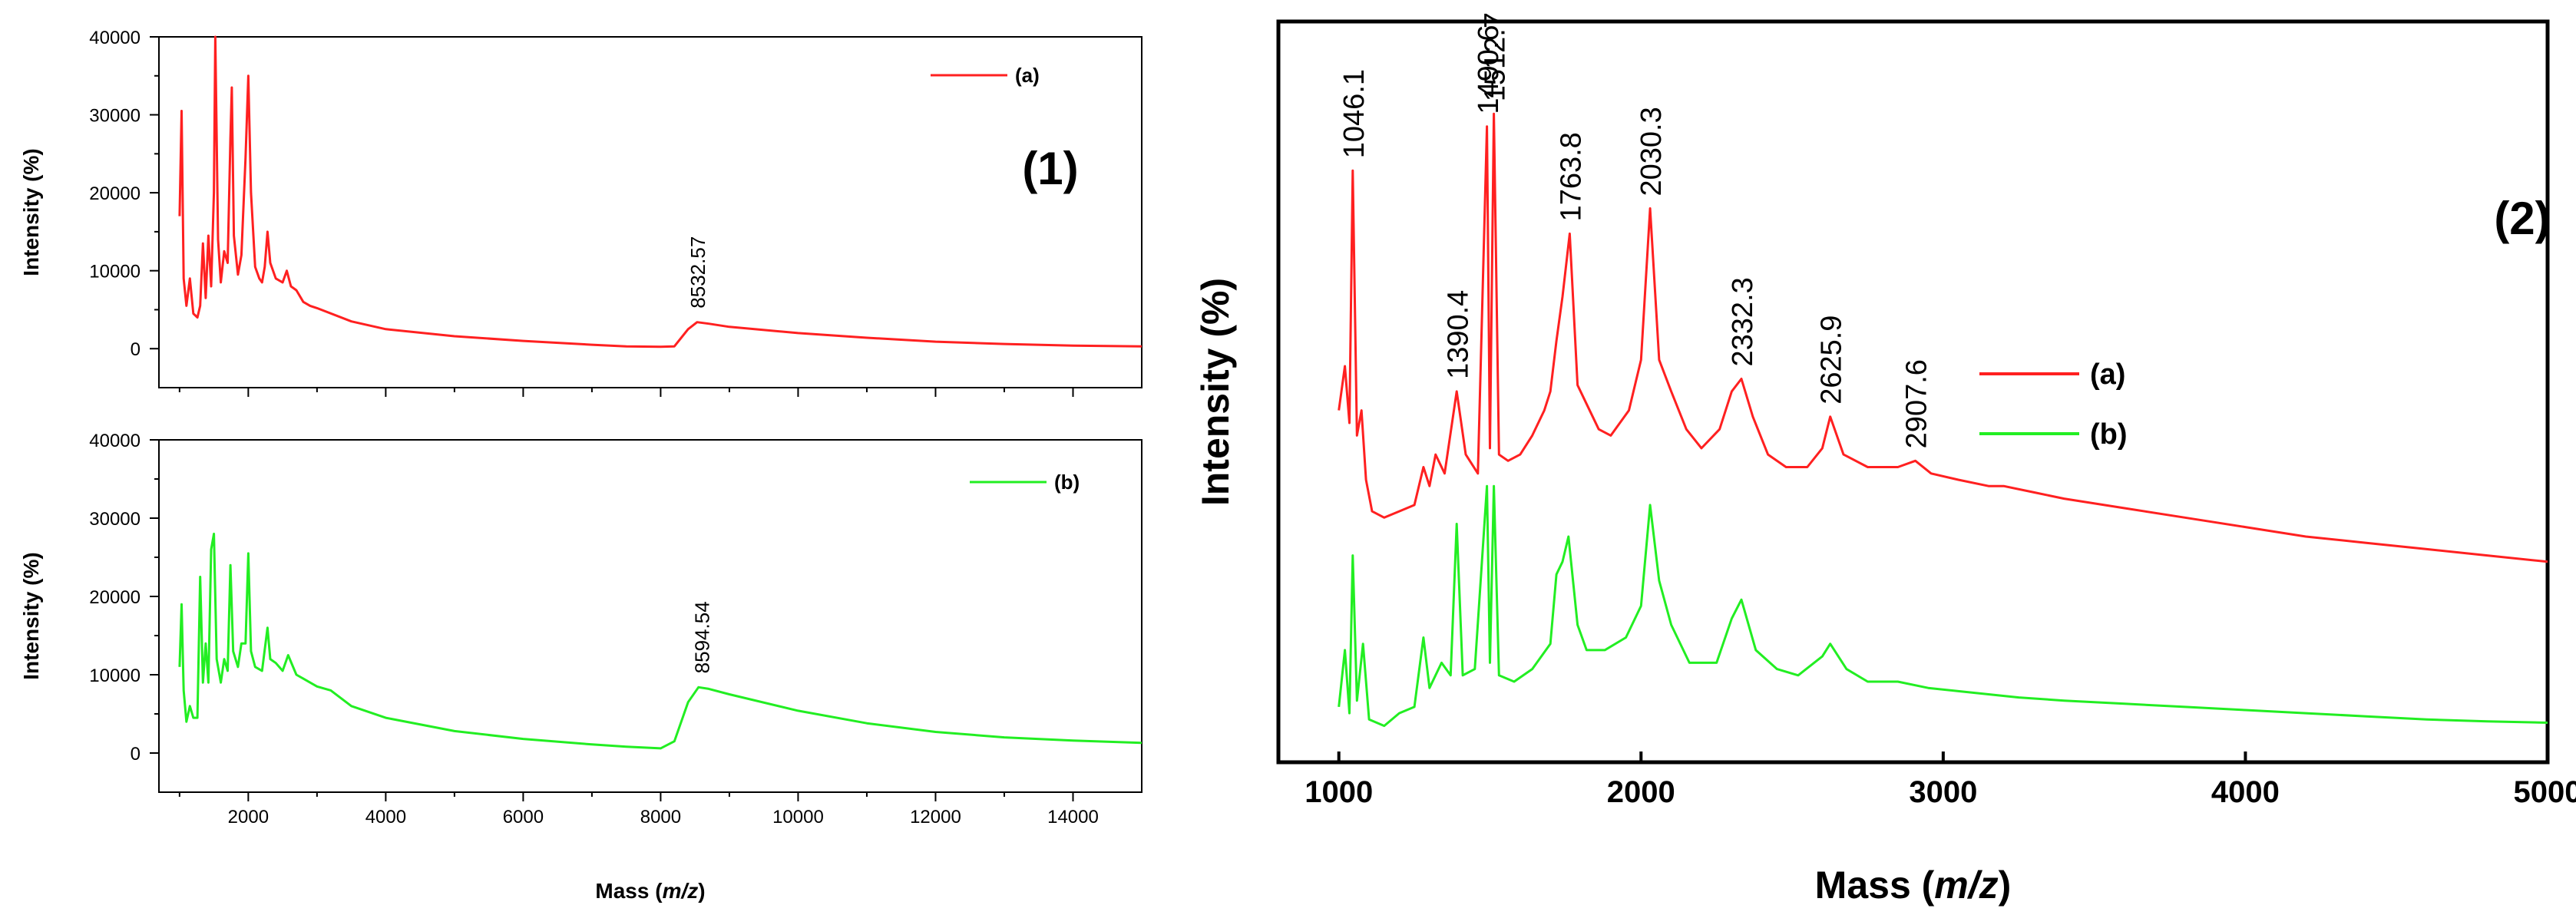  I want to click on peak-label: 1512.7, so click(1495, 56).